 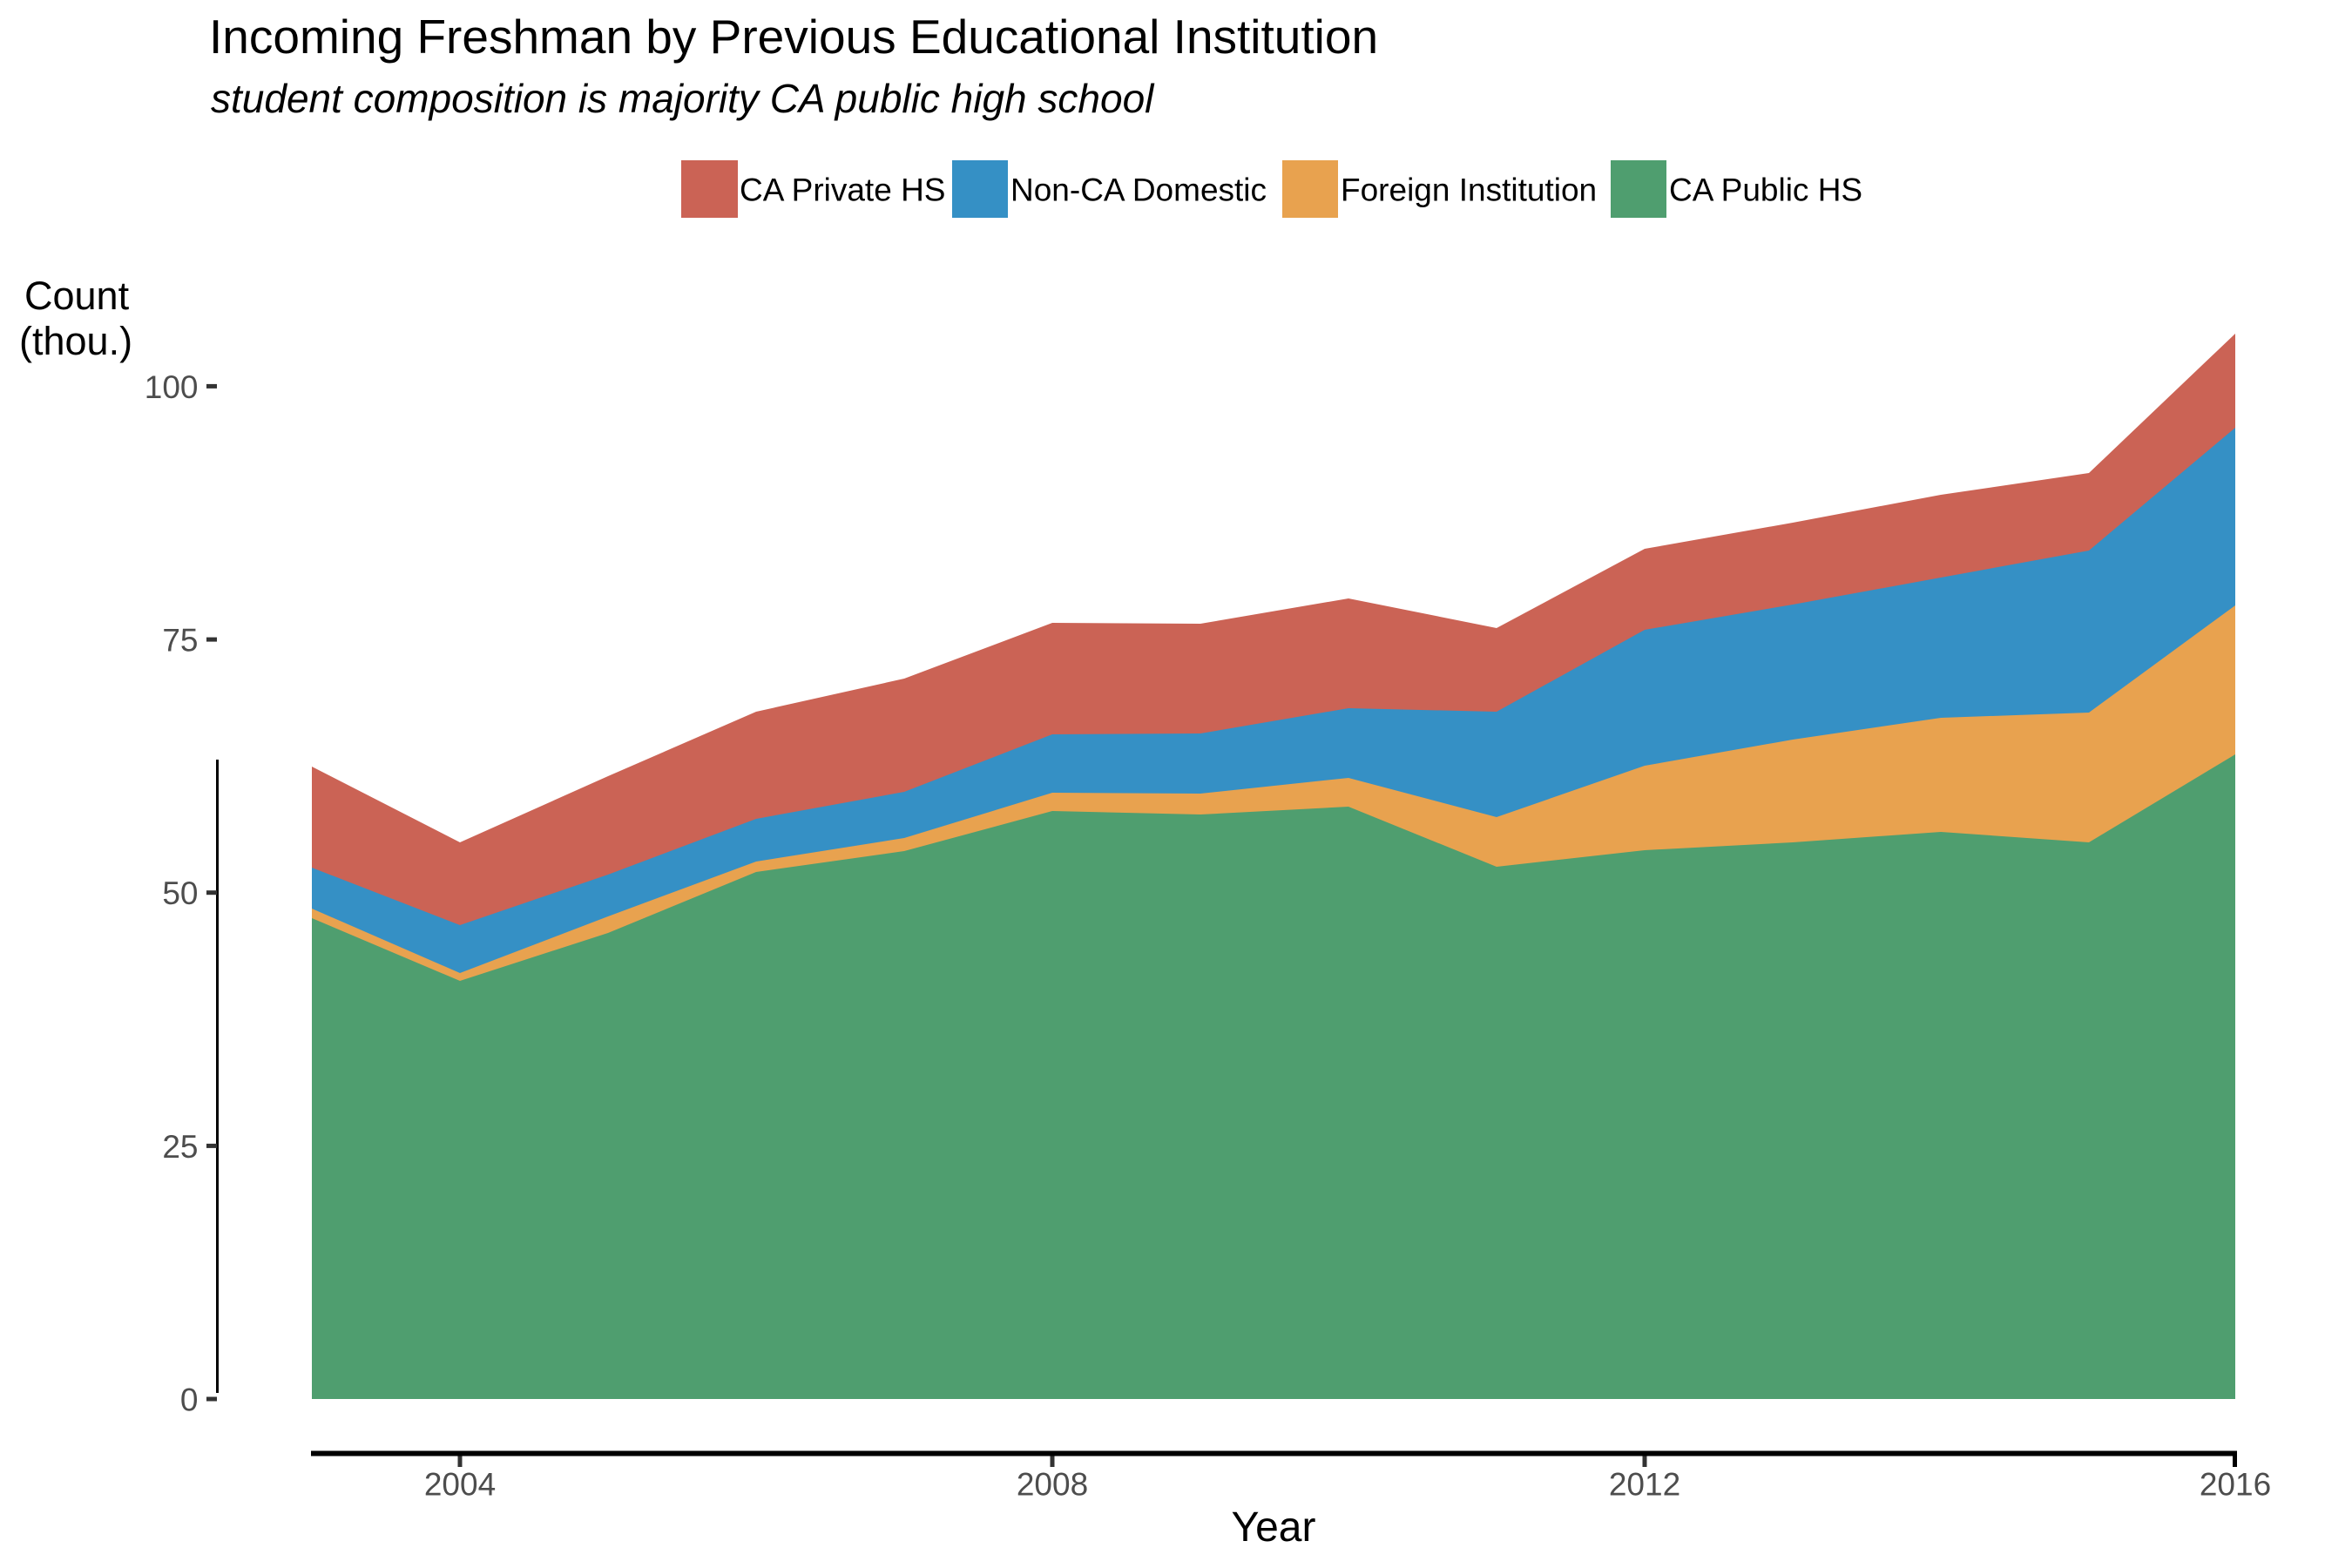 What do you see at coordinates (75, 341) in the screenshot?
I see `svg-text: (thou.)` at bounding box center [75, 341].